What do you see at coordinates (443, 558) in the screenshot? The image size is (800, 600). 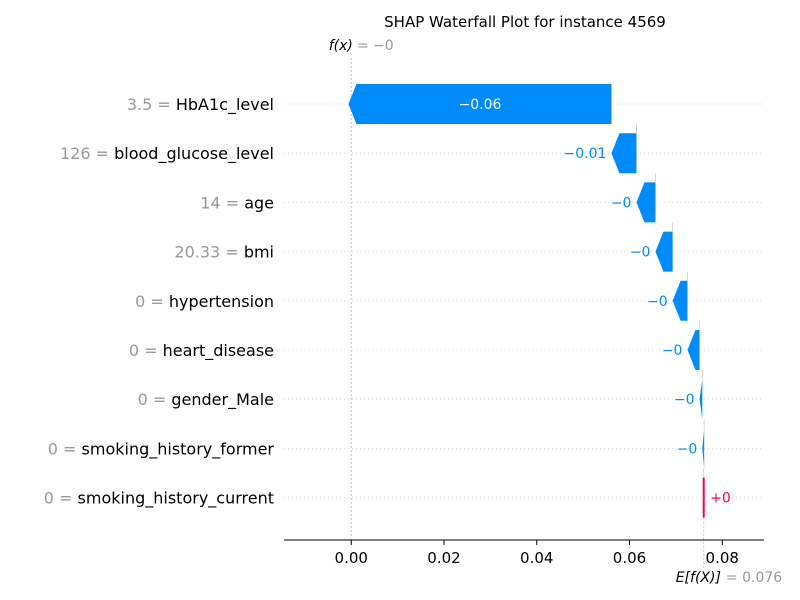 I see `x-tick-label: 0.02` at bounding box center [443, 558].